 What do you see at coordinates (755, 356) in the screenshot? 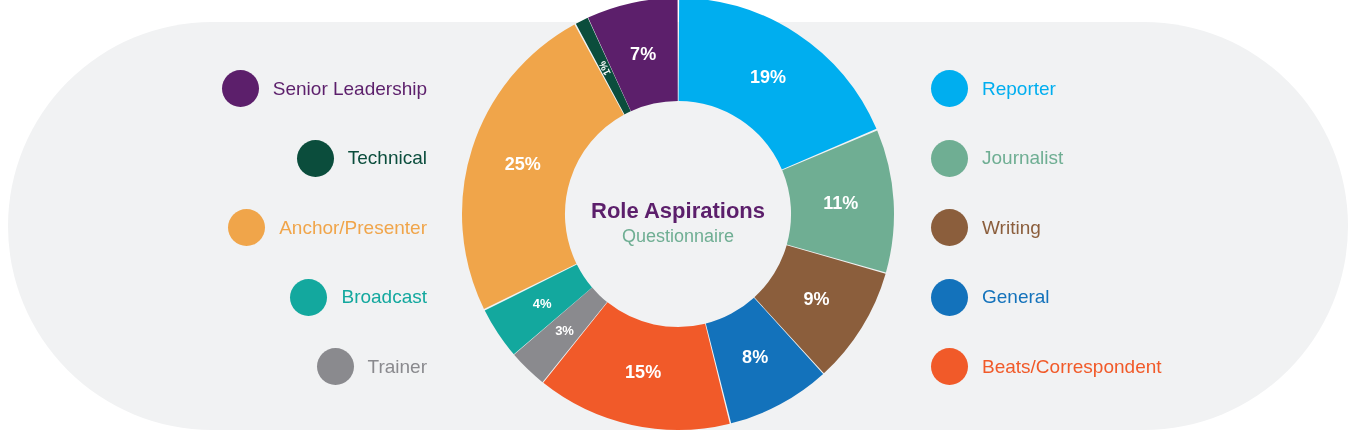
I see `data-label: 8%` at bounding box center [755, 356].